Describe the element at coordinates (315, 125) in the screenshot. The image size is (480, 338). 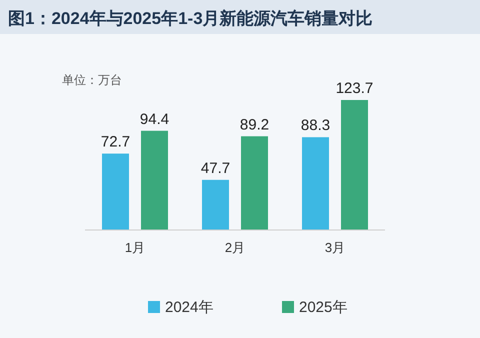
I see `data-label: 88.3` at that location.